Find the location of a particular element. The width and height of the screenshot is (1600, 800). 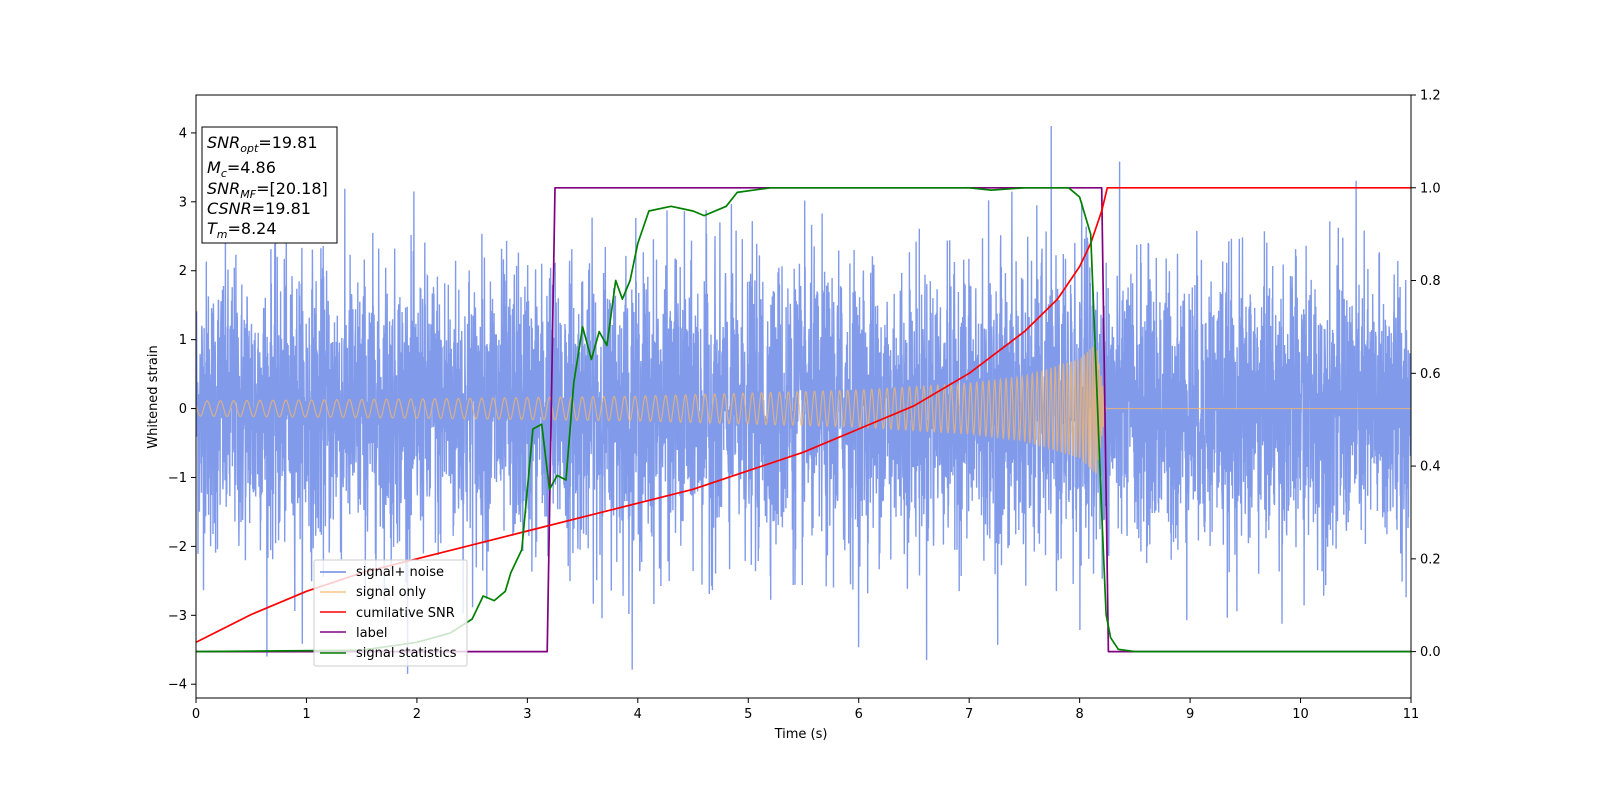

y-right-tick-label: 0.4 is located at coordinates (1430, 467).